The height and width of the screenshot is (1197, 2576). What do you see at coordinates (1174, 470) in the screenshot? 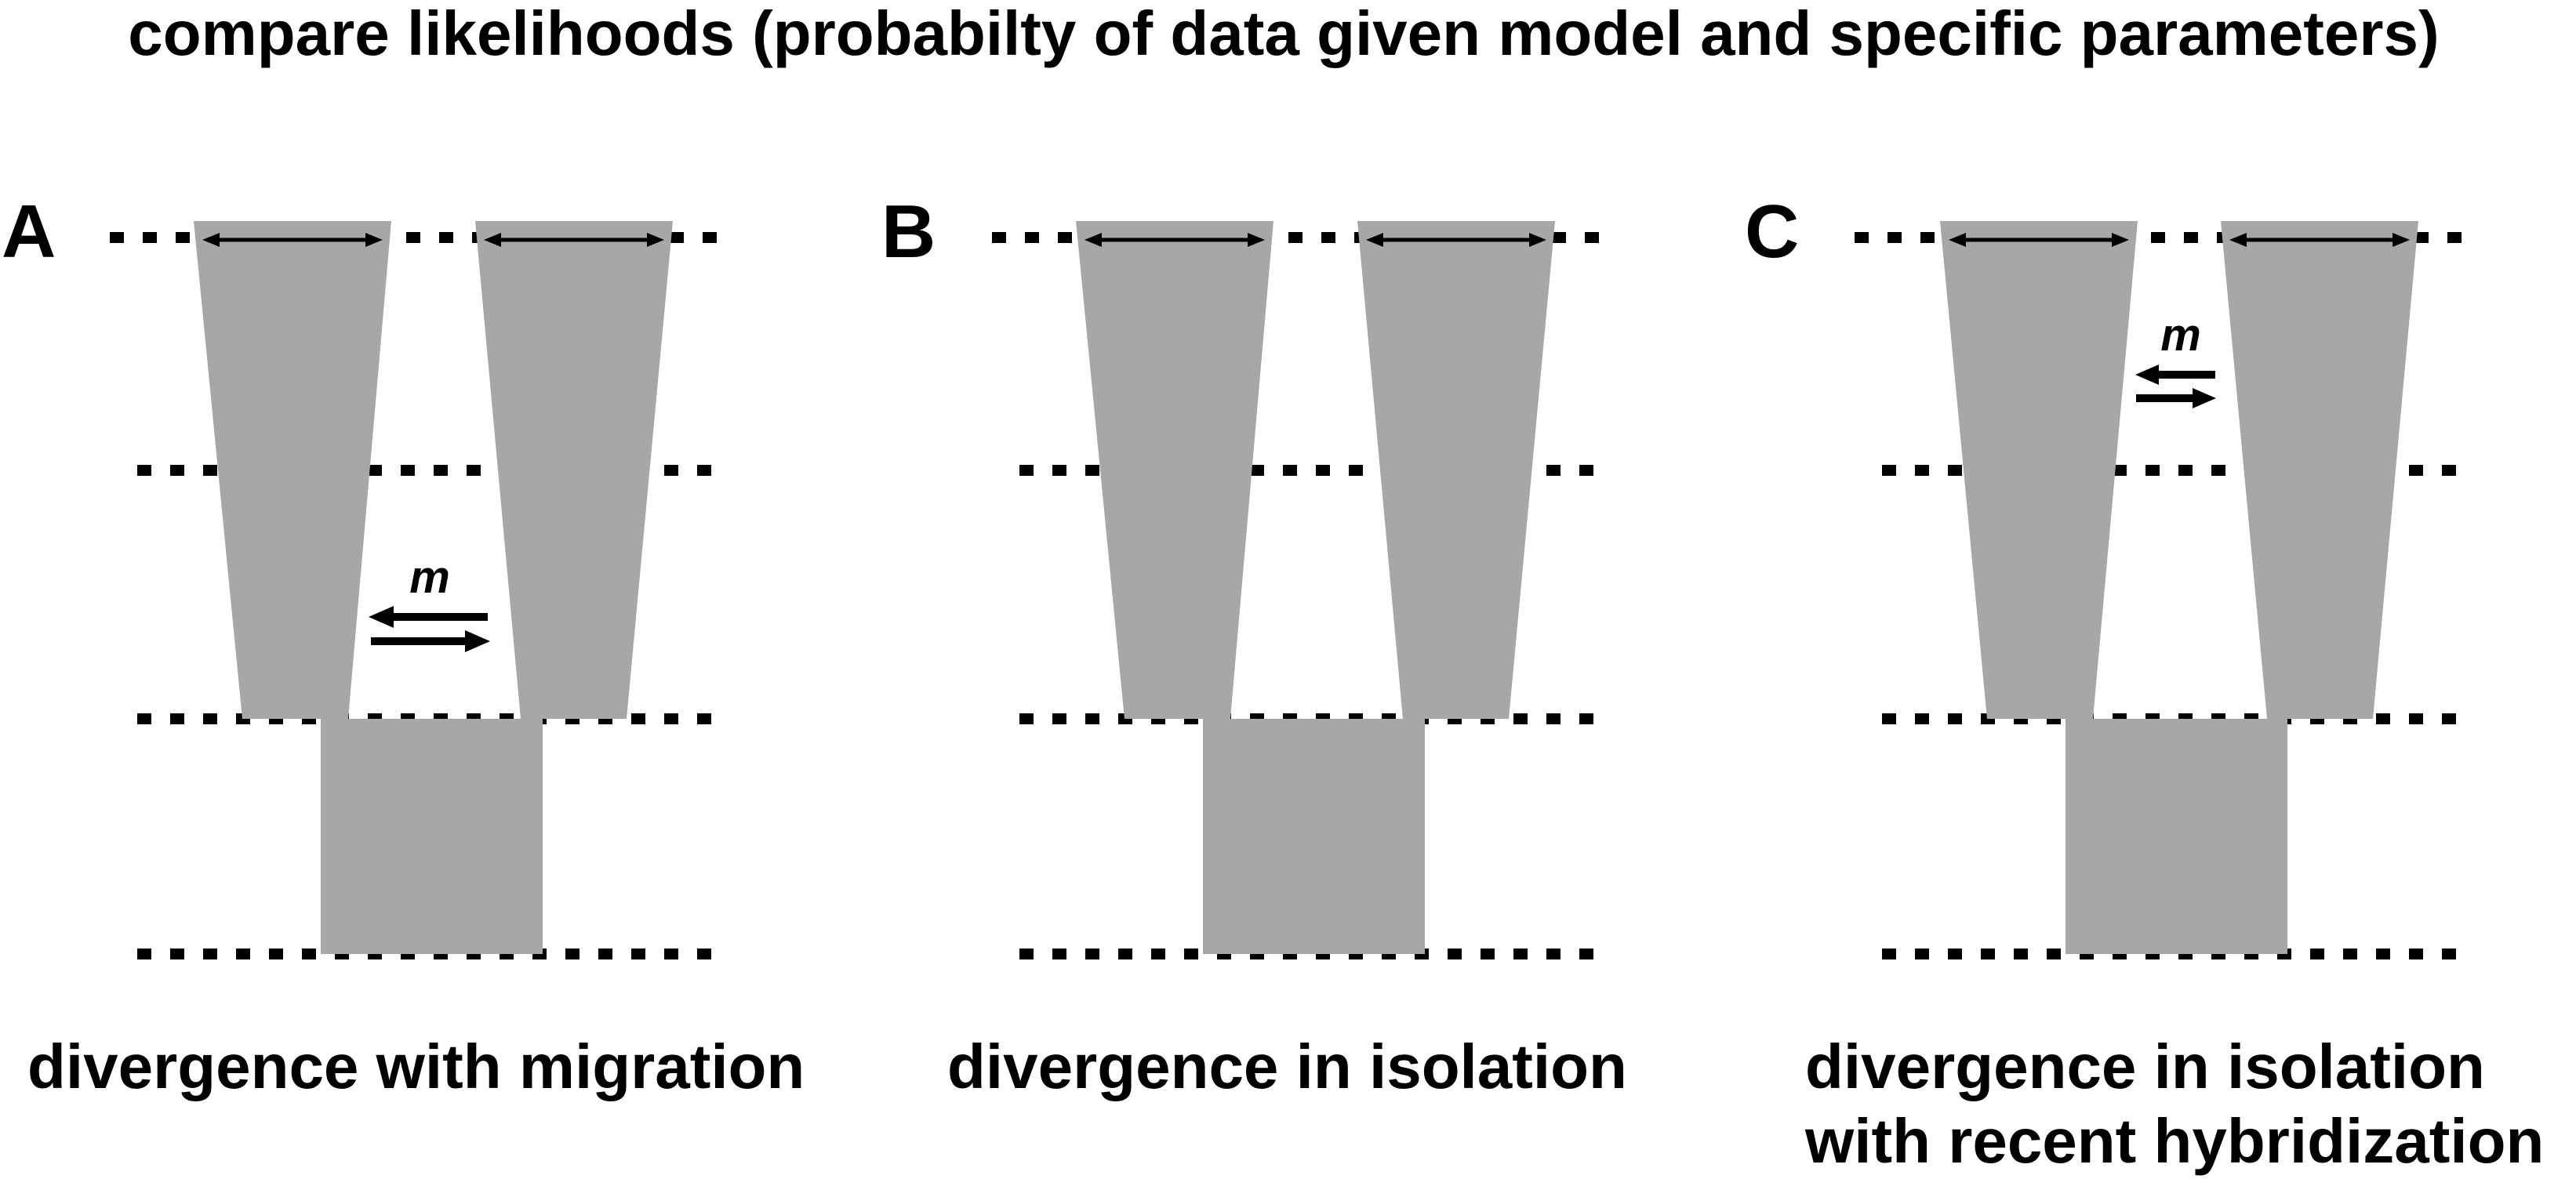
I see `panel-b-daughter-population-left` at bounding box center [1174, 470].